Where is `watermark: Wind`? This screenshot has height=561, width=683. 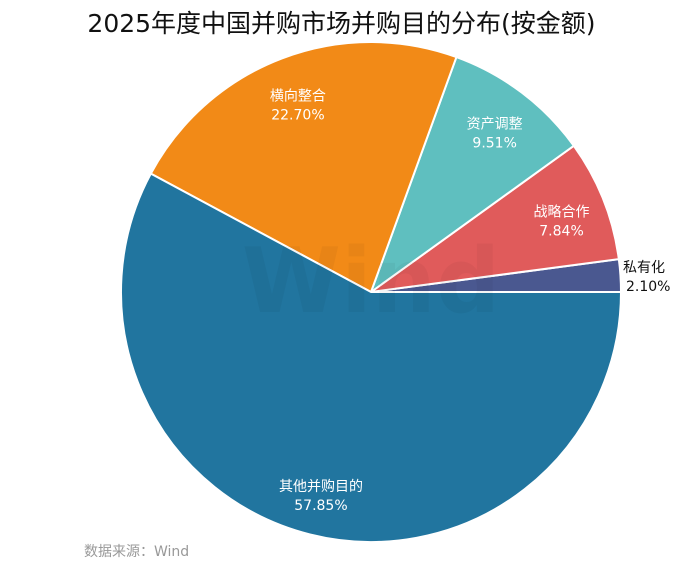 watermark: Wind is located at coordinates (371, 281).